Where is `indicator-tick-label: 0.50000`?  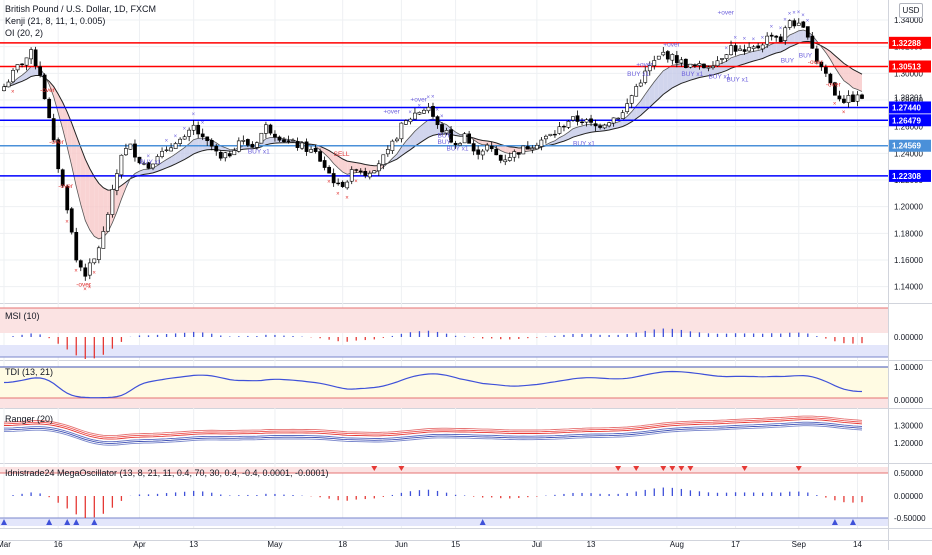
indicator-tick-label: 0.50000 is located at coordinates (908, 473).